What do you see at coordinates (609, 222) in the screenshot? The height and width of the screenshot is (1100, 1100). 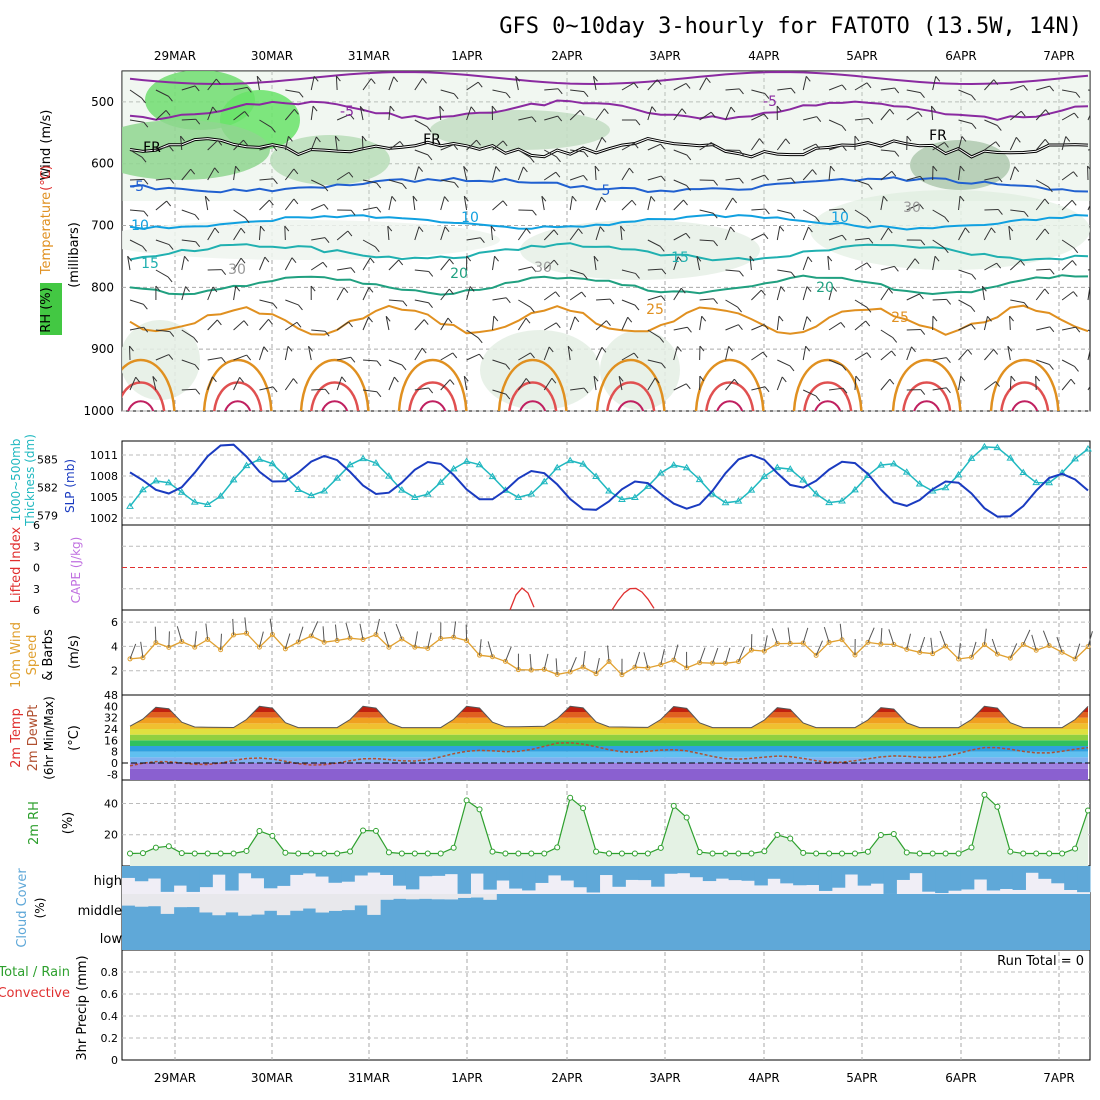 I see `temp-contour` at bounding box center [609, 222].